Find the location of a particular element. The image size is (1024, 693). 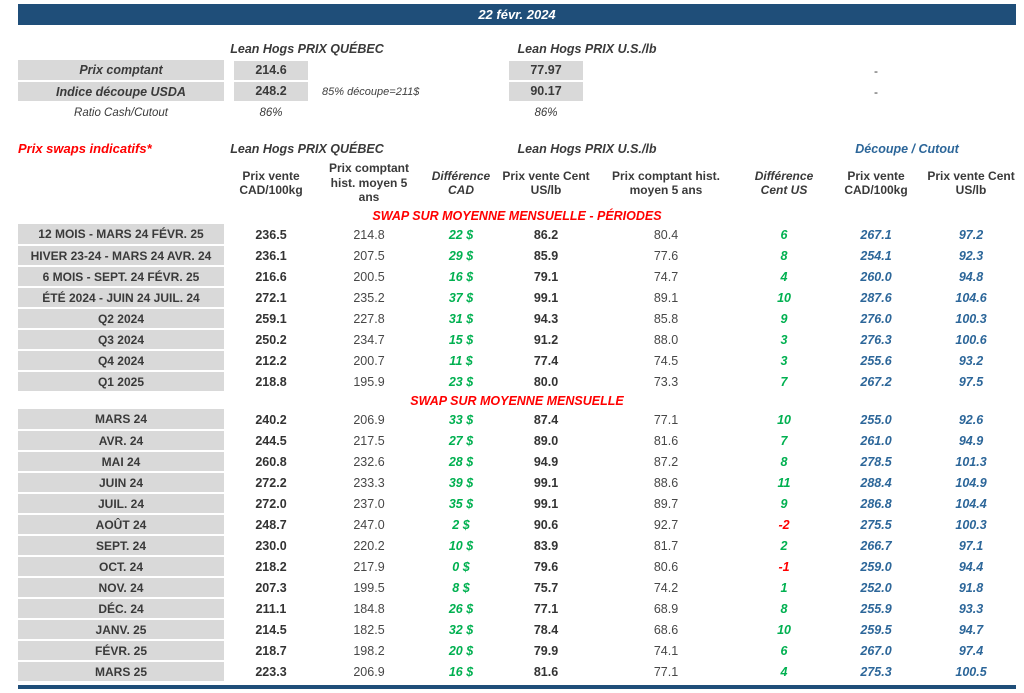

cutout-us-cell: 104.6 is located at coordinates (971, 297).